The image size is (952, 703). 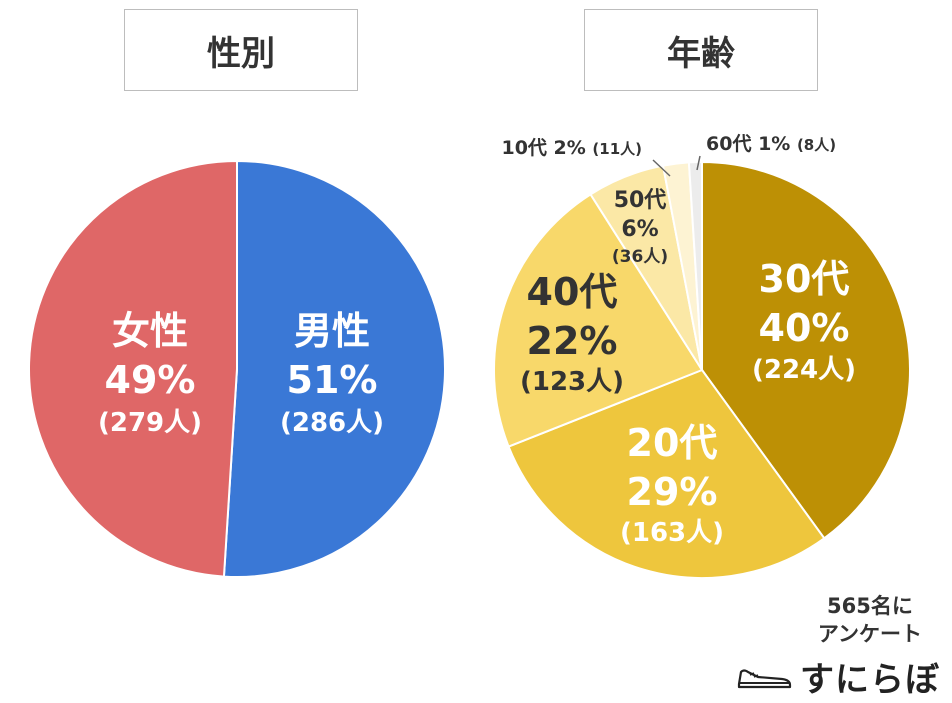 What do you see at coordinates (527, 148) in the screenshot?
I see `label-age10-name: 10代` at bounding box center [527, 148].